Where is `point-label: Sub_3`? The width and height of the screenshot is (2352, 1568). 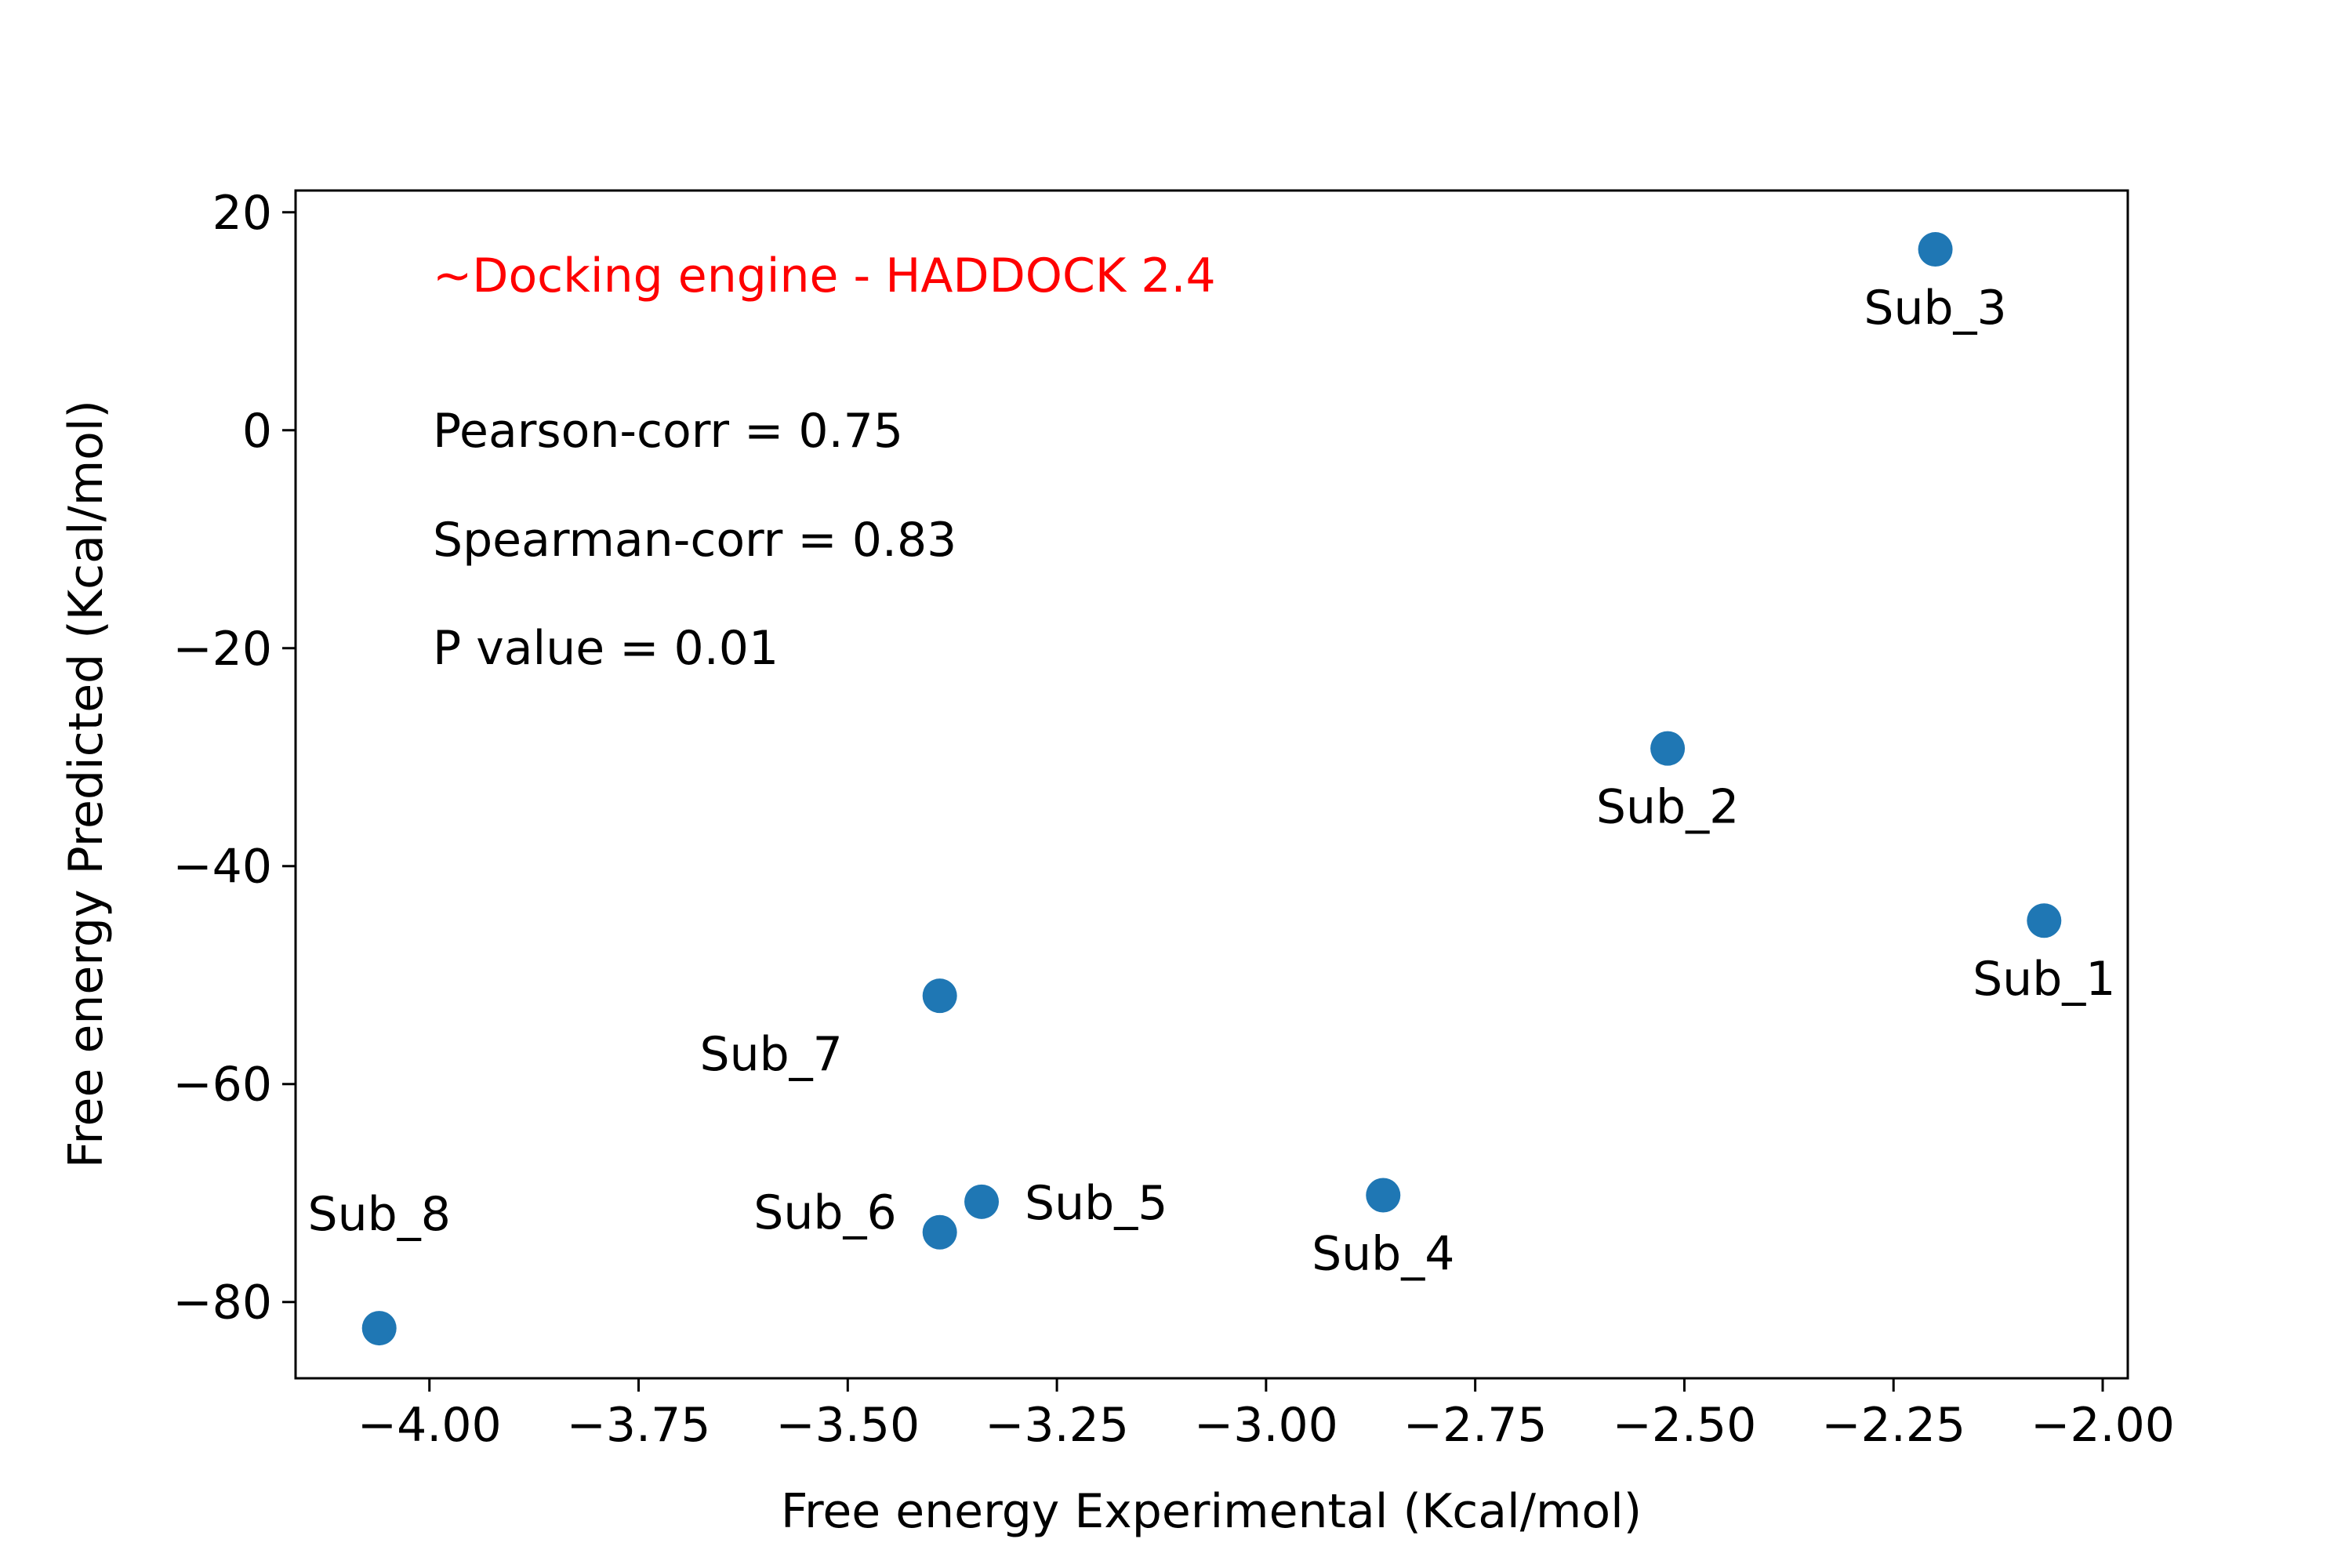 point-label: Sub_3 is located at coordinates (1935, 308).